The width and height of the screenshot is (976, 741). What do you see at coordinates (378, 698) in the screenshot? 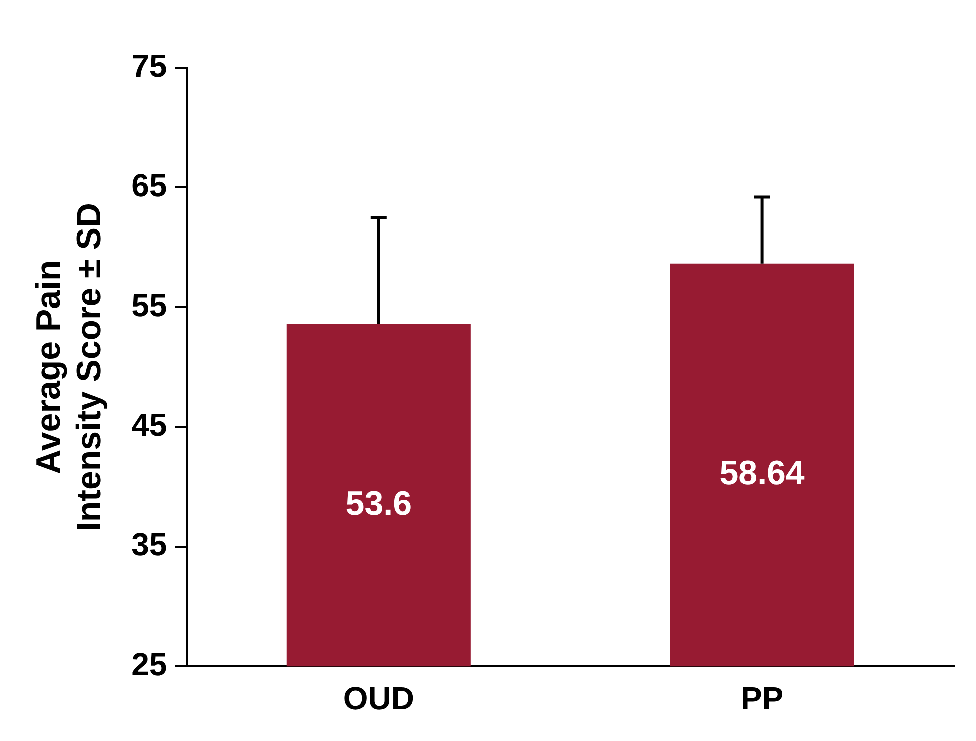
I see `x-tick-label: OUD` at bounding box center [378, 698].